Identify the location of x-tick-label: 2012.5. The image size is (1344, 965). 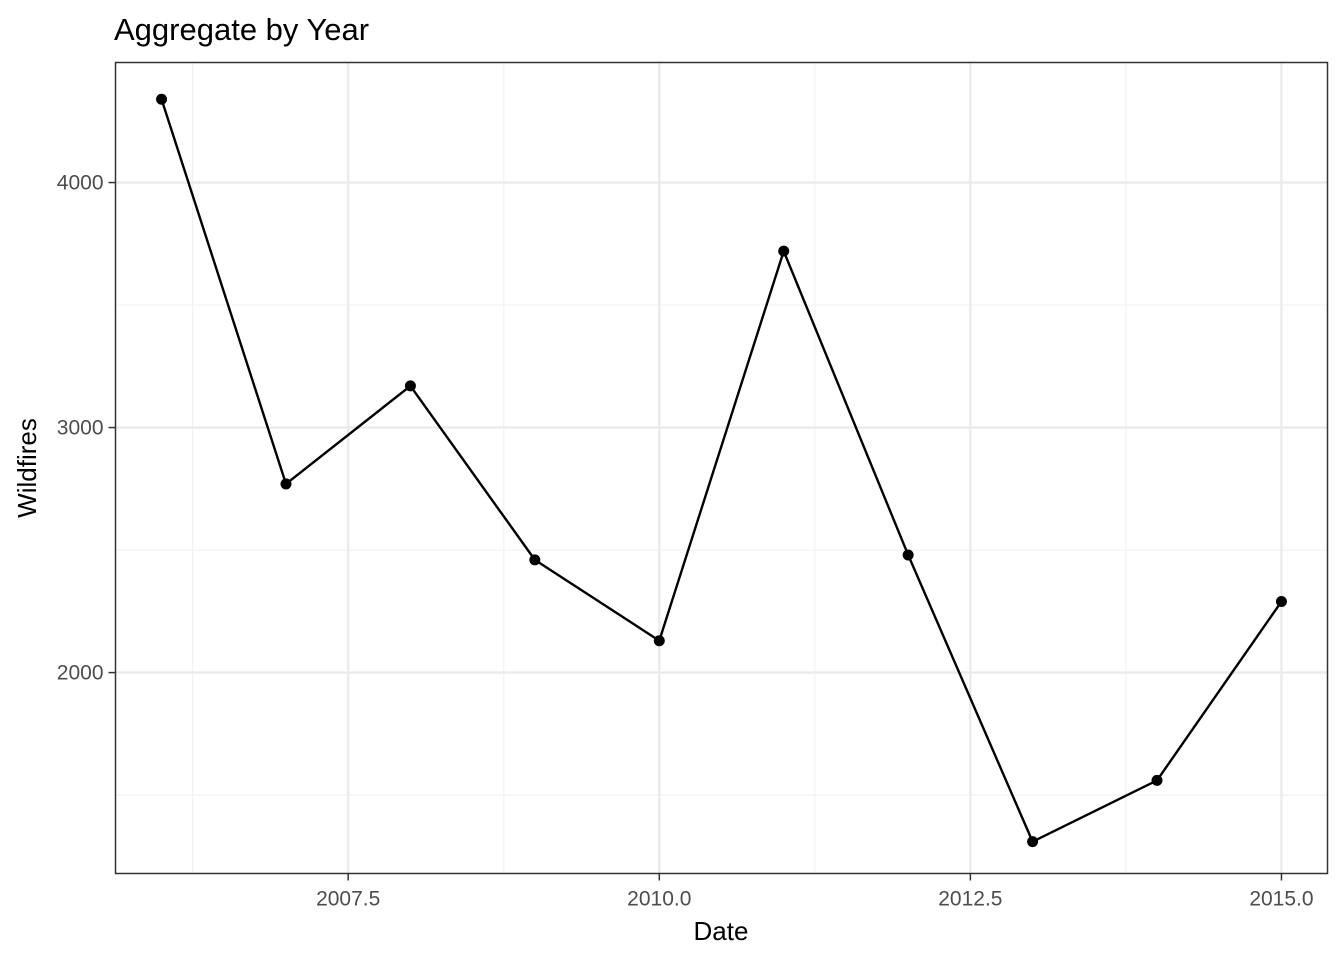
(970, 899).